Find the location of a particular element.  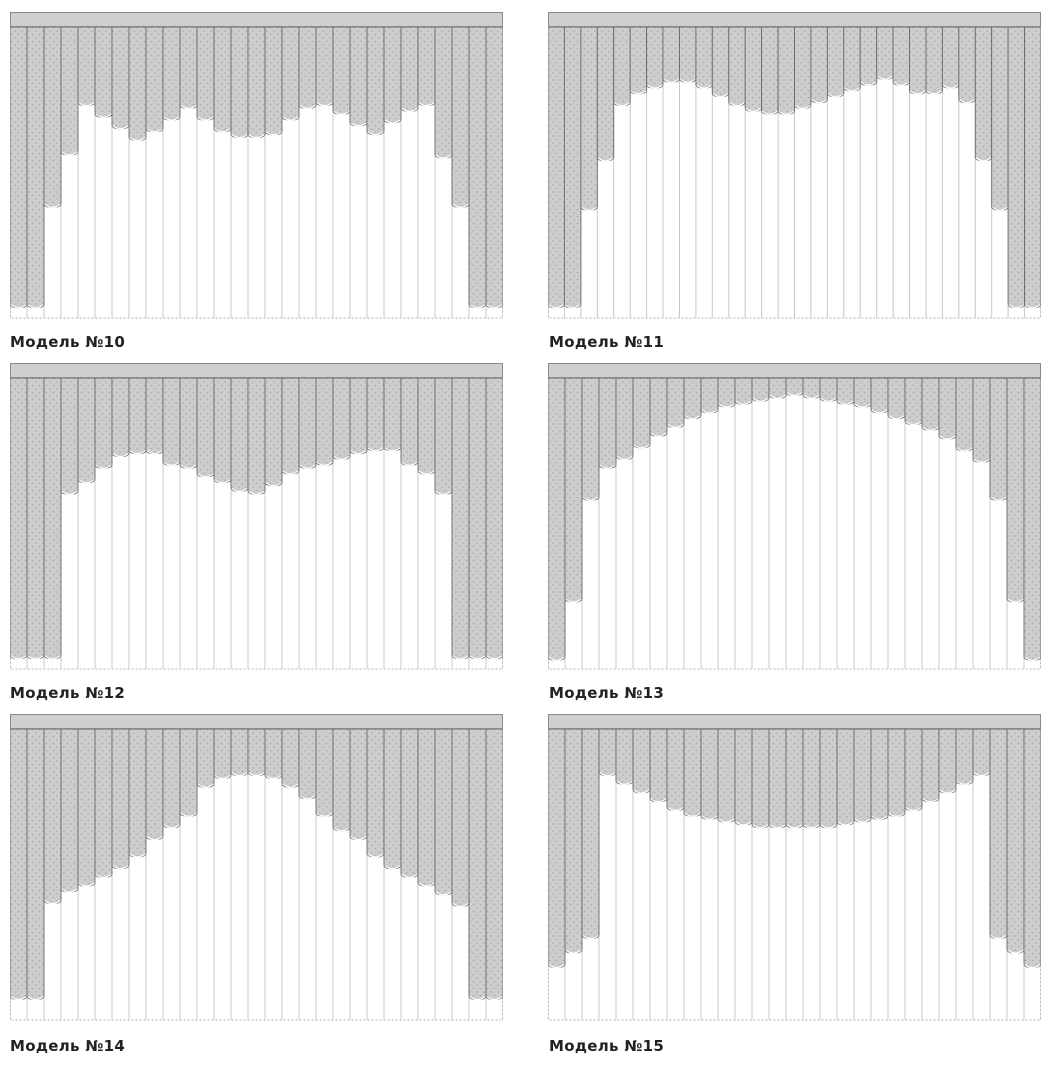

caption-model-14: Модель №14 is located at coordinates (68, 1046).